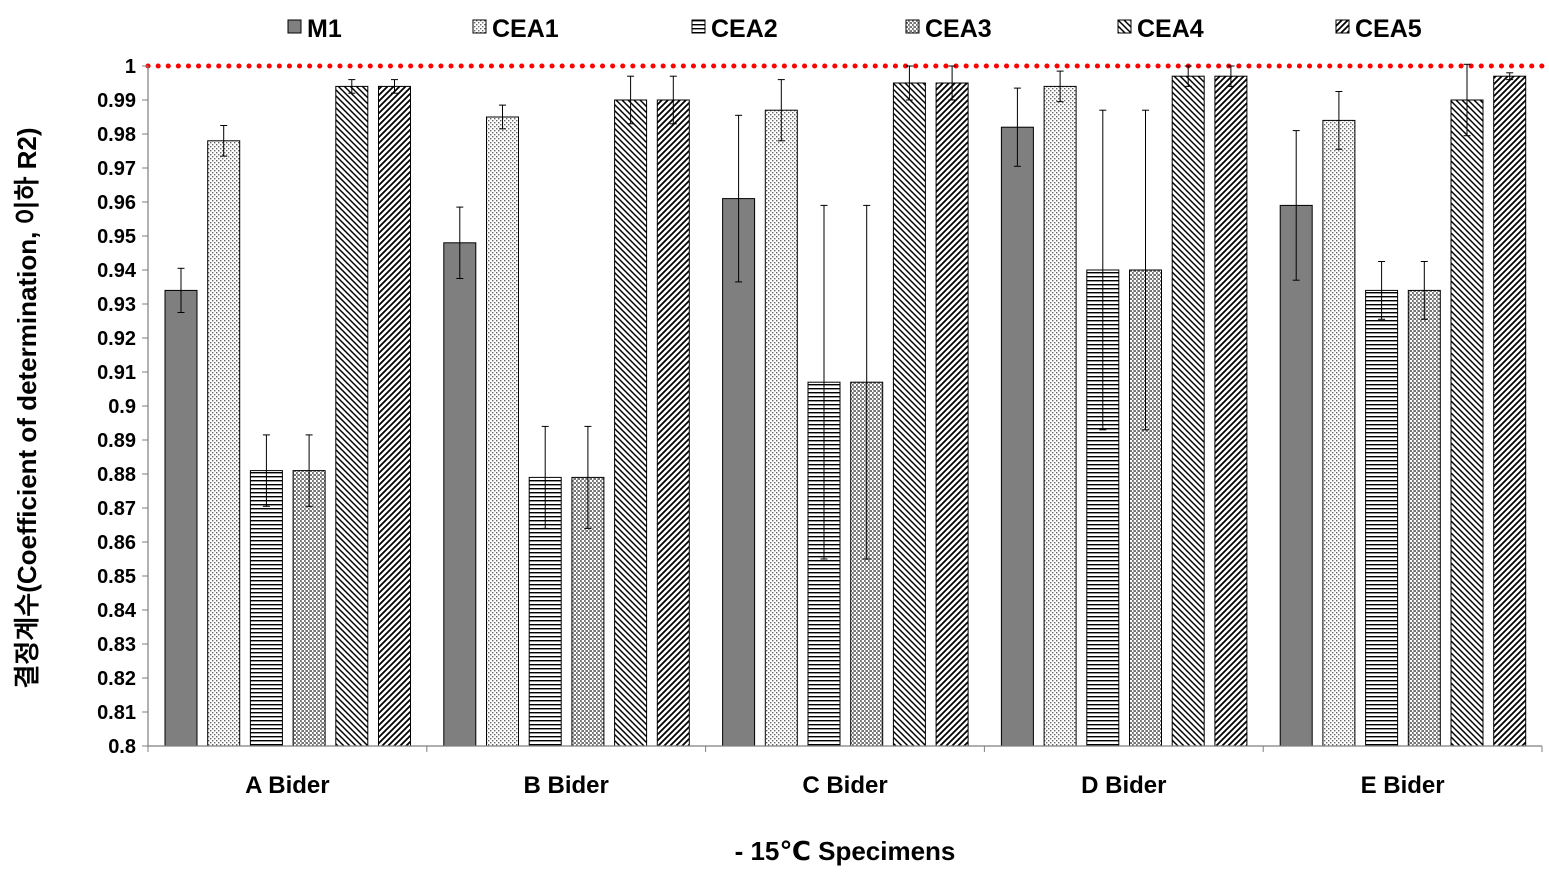 This screenshot has height=895, width=1549. What do you see at coordinates (122, 747) in the screenshot?
I see `y-tick-label: 0.8` at bounding box center [122, 747].